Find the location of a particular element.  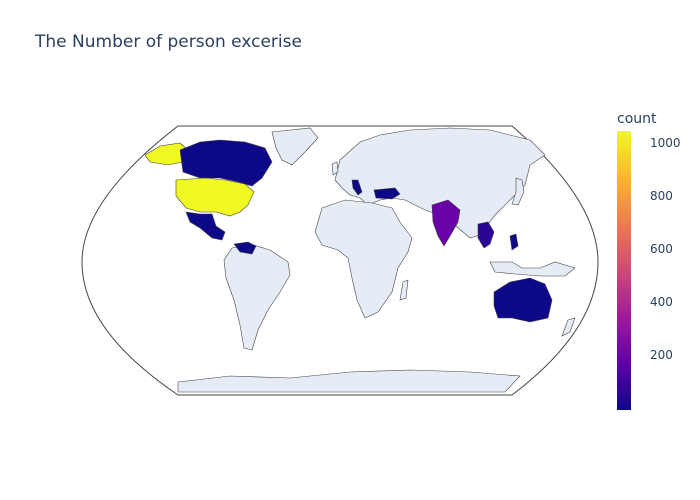

country-turkey is located at coordinates (387, 193).